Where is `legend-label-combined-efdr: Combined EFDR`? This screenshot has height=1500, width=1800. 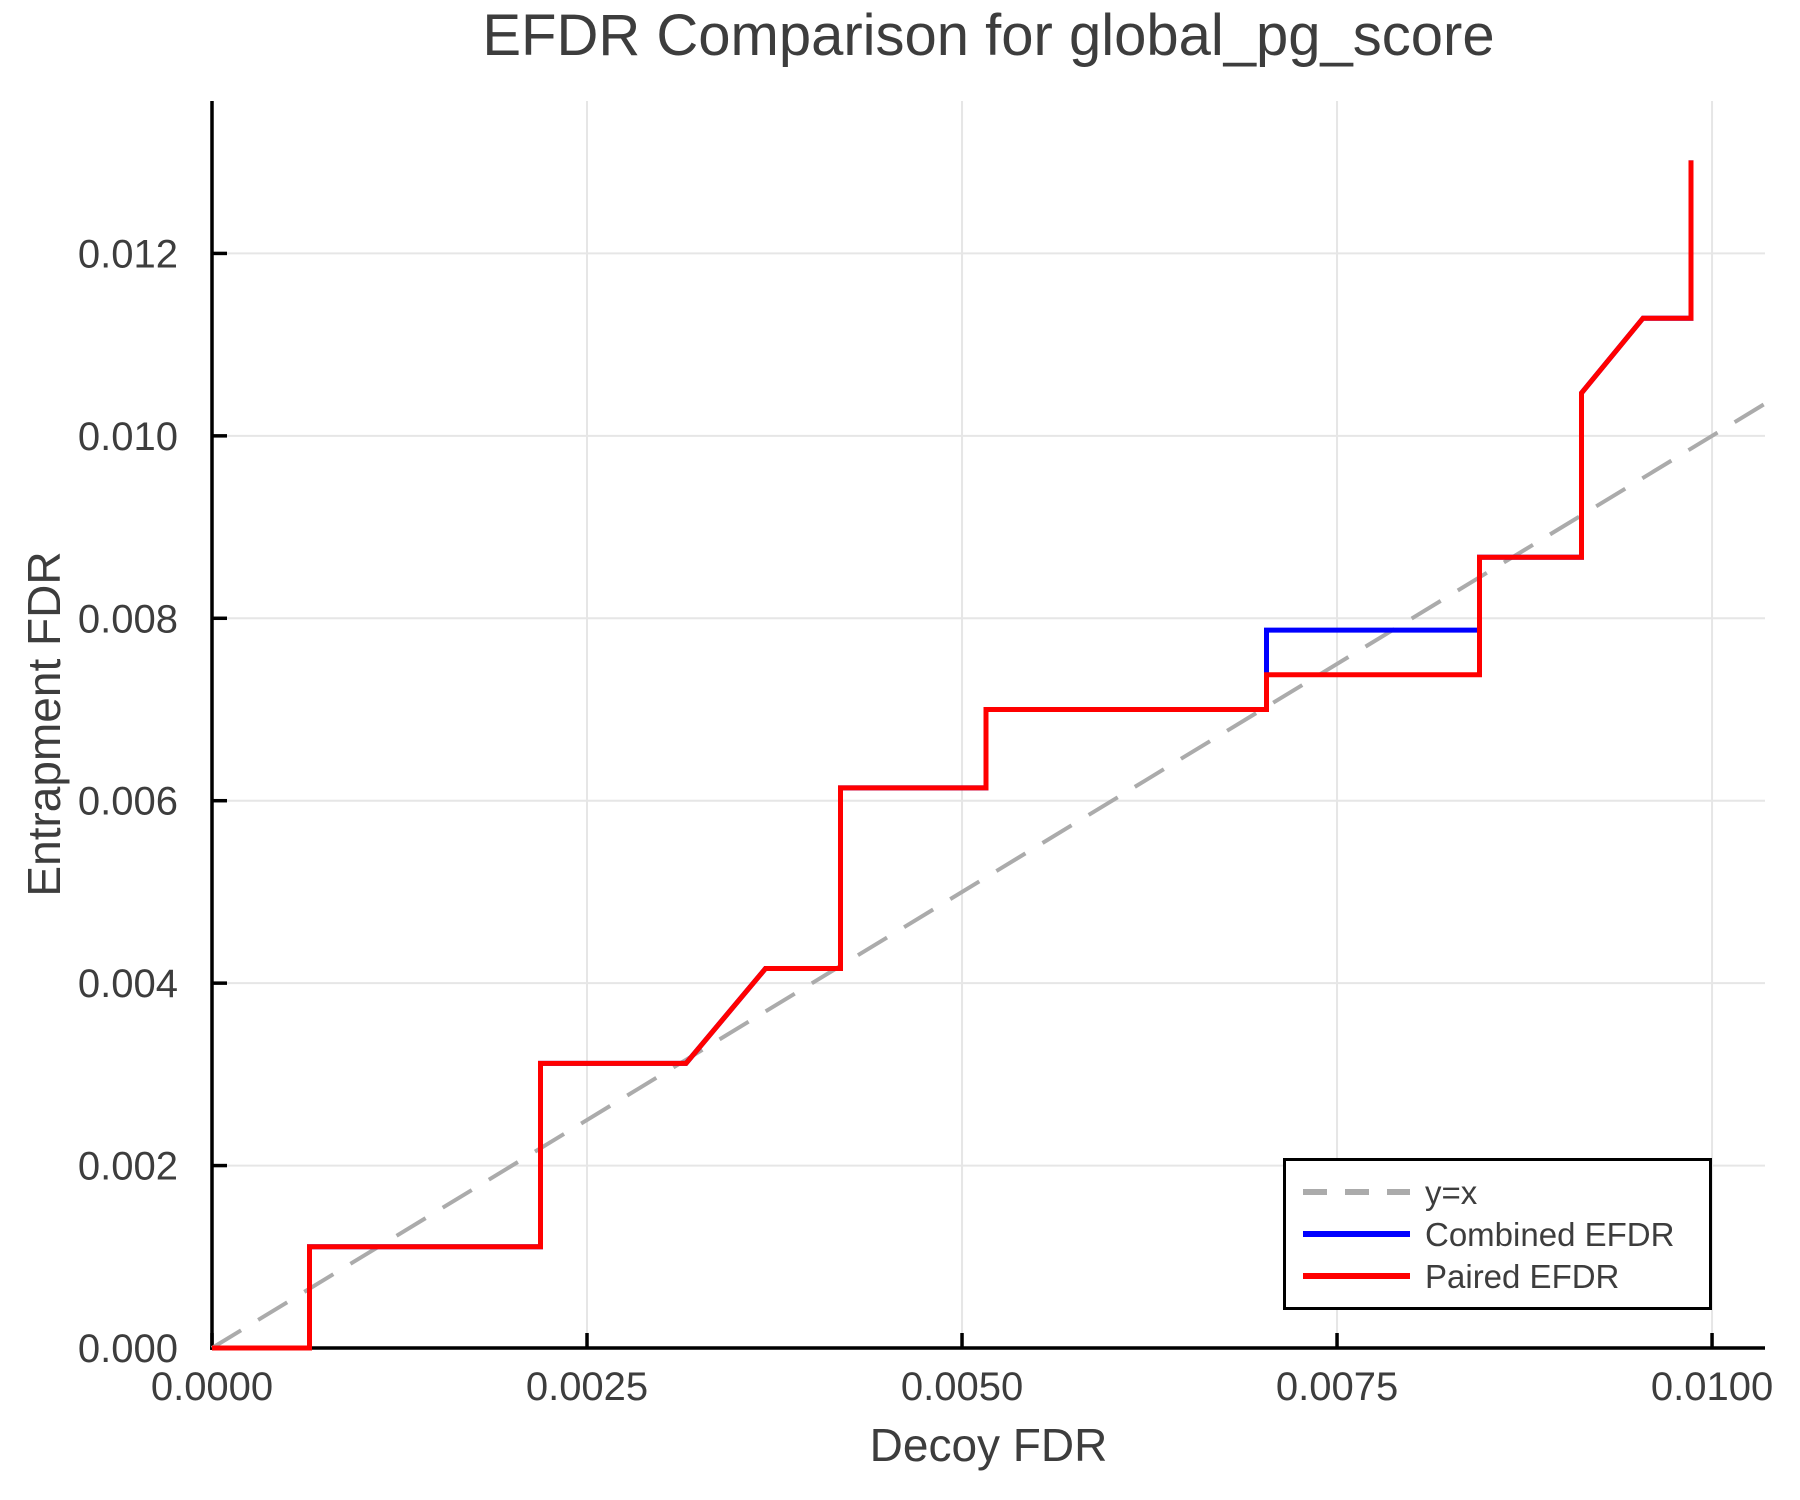
legend-label-combined-efdr: Combined EFDR is located at coordinates (1550, 1234).